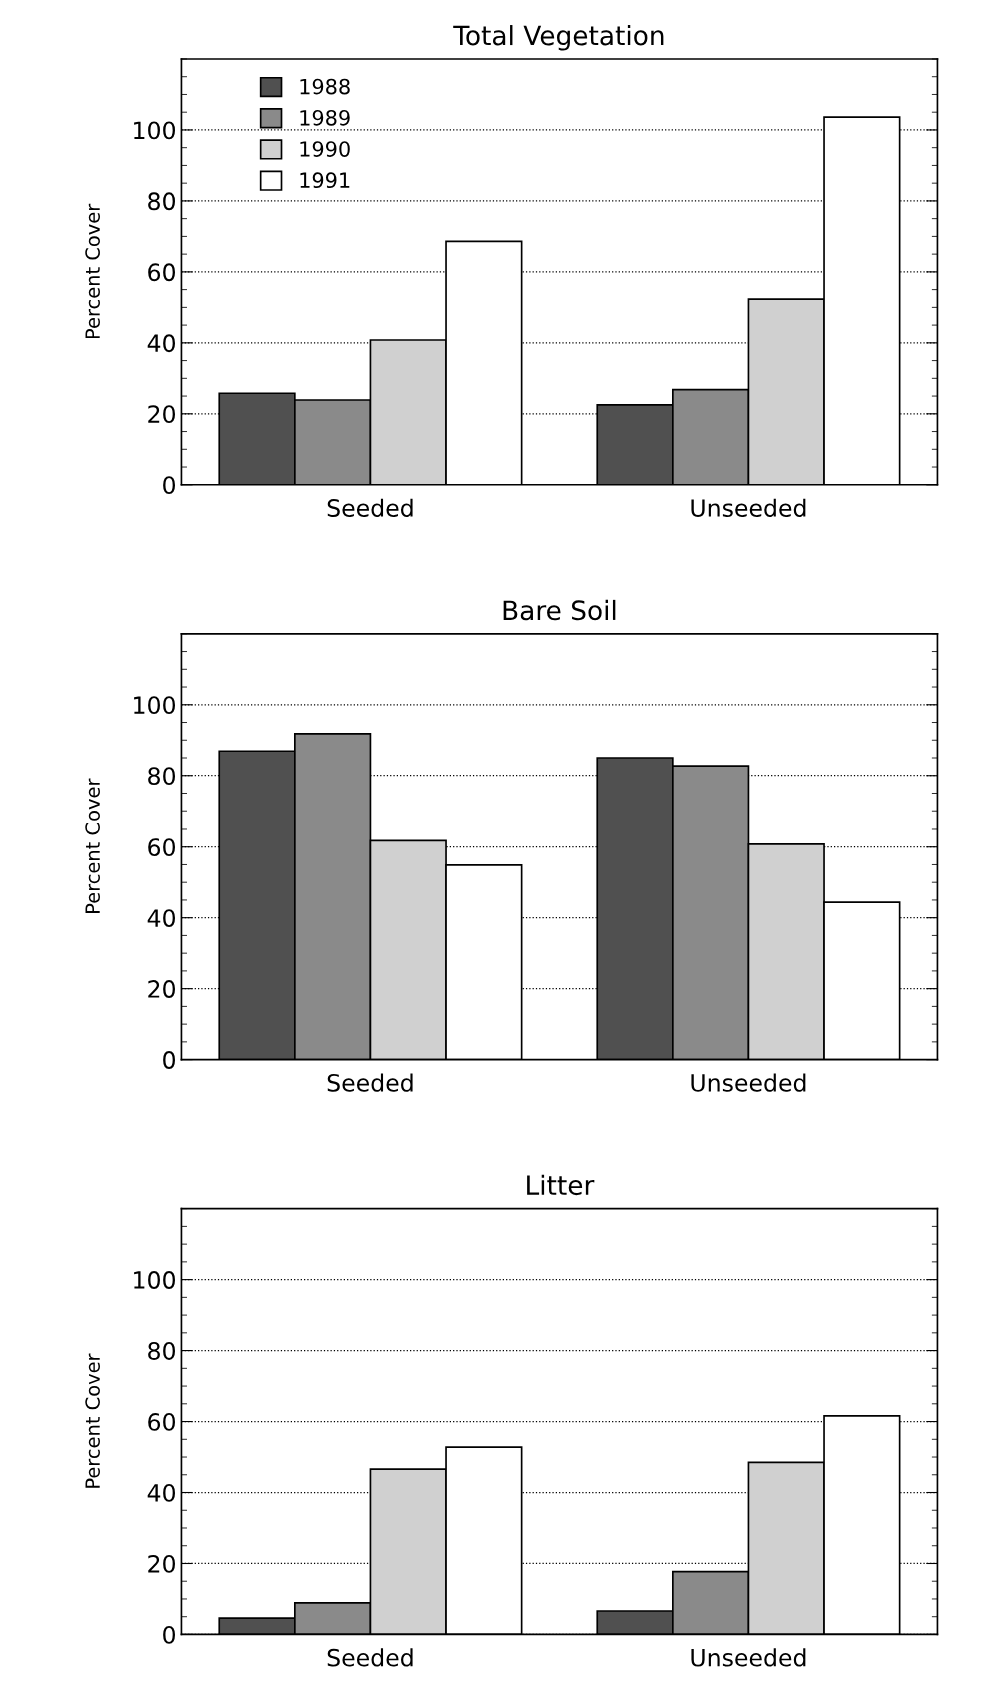 The image size is (1008, 1685). What do you see at coordinates (561, 1185) in the screenshot?
I see `chart-title: Litter` at bounding box center [561, 1185].